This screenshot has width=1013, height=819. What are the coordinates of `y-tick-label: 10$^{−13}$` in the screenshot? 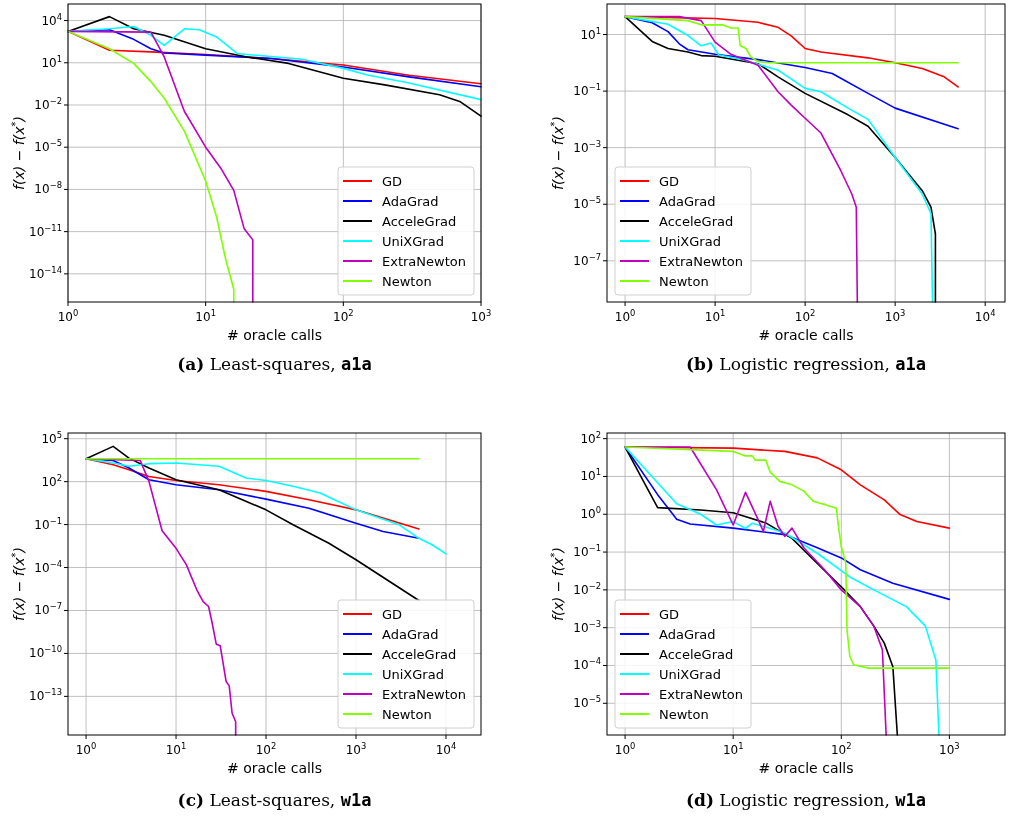 It's located at (45, 695).